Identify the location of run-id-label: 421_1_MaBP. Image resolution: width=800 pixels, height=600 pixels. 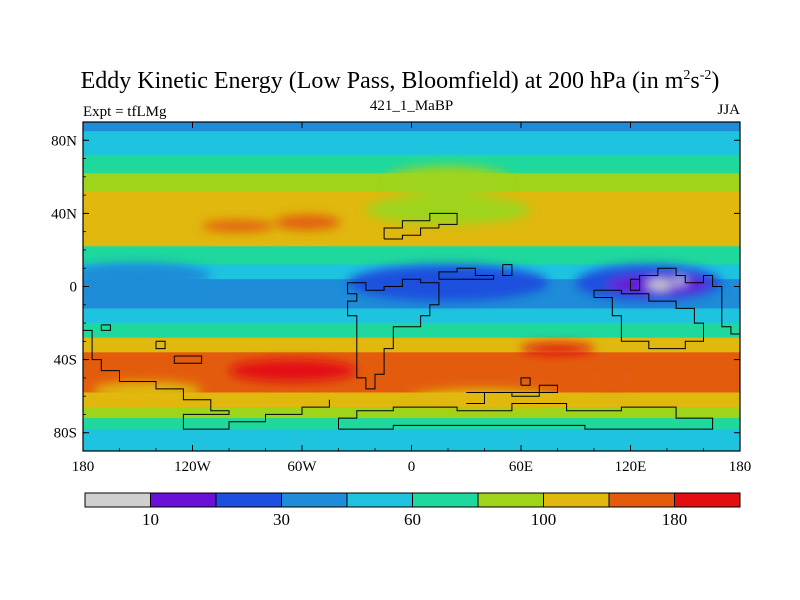
(411, 106).